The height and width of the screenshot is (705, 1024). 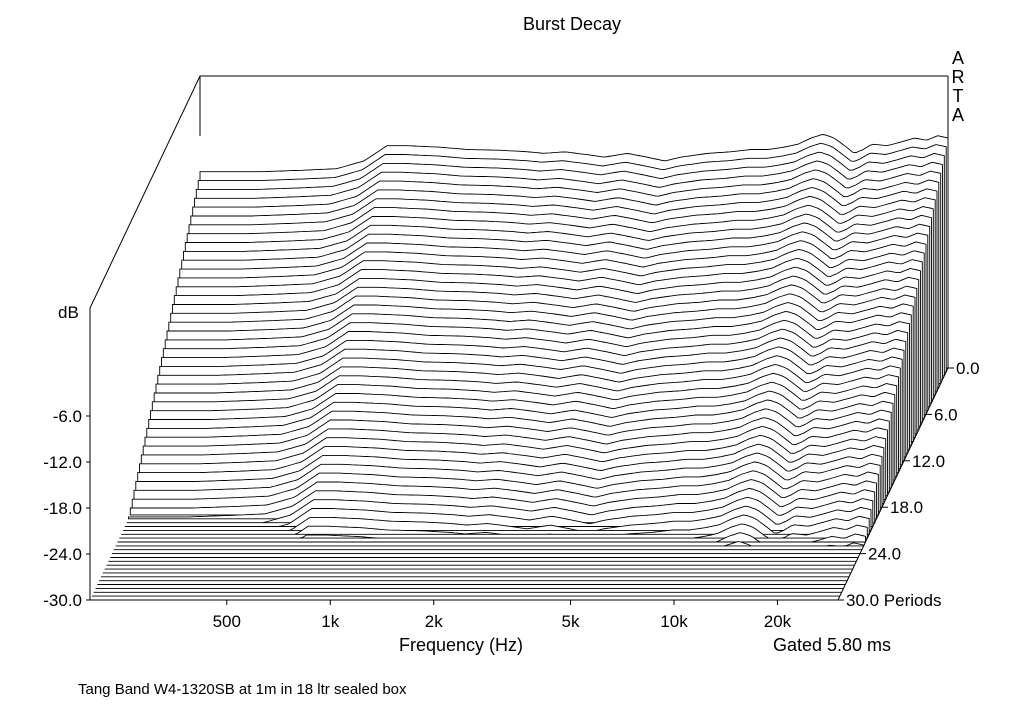 What do you see at coordinates (958, 96) in the screenshot?
I see `brand-letter: T` at bounding box center [958, 96].